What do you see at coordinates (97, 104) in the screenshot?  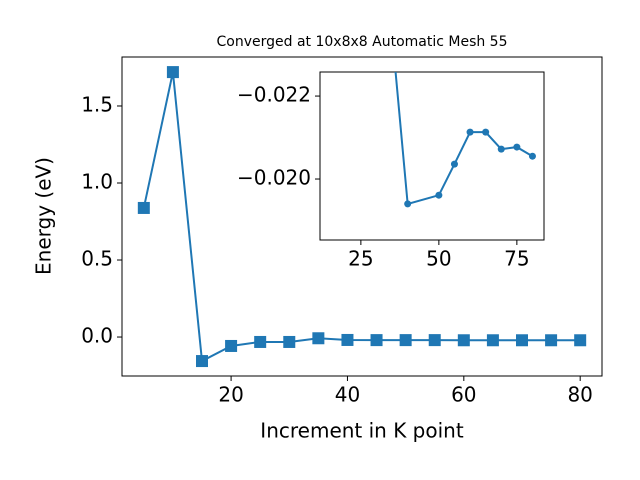 I see `y-tick-label: 1.5` at bounding box center [97, 104].